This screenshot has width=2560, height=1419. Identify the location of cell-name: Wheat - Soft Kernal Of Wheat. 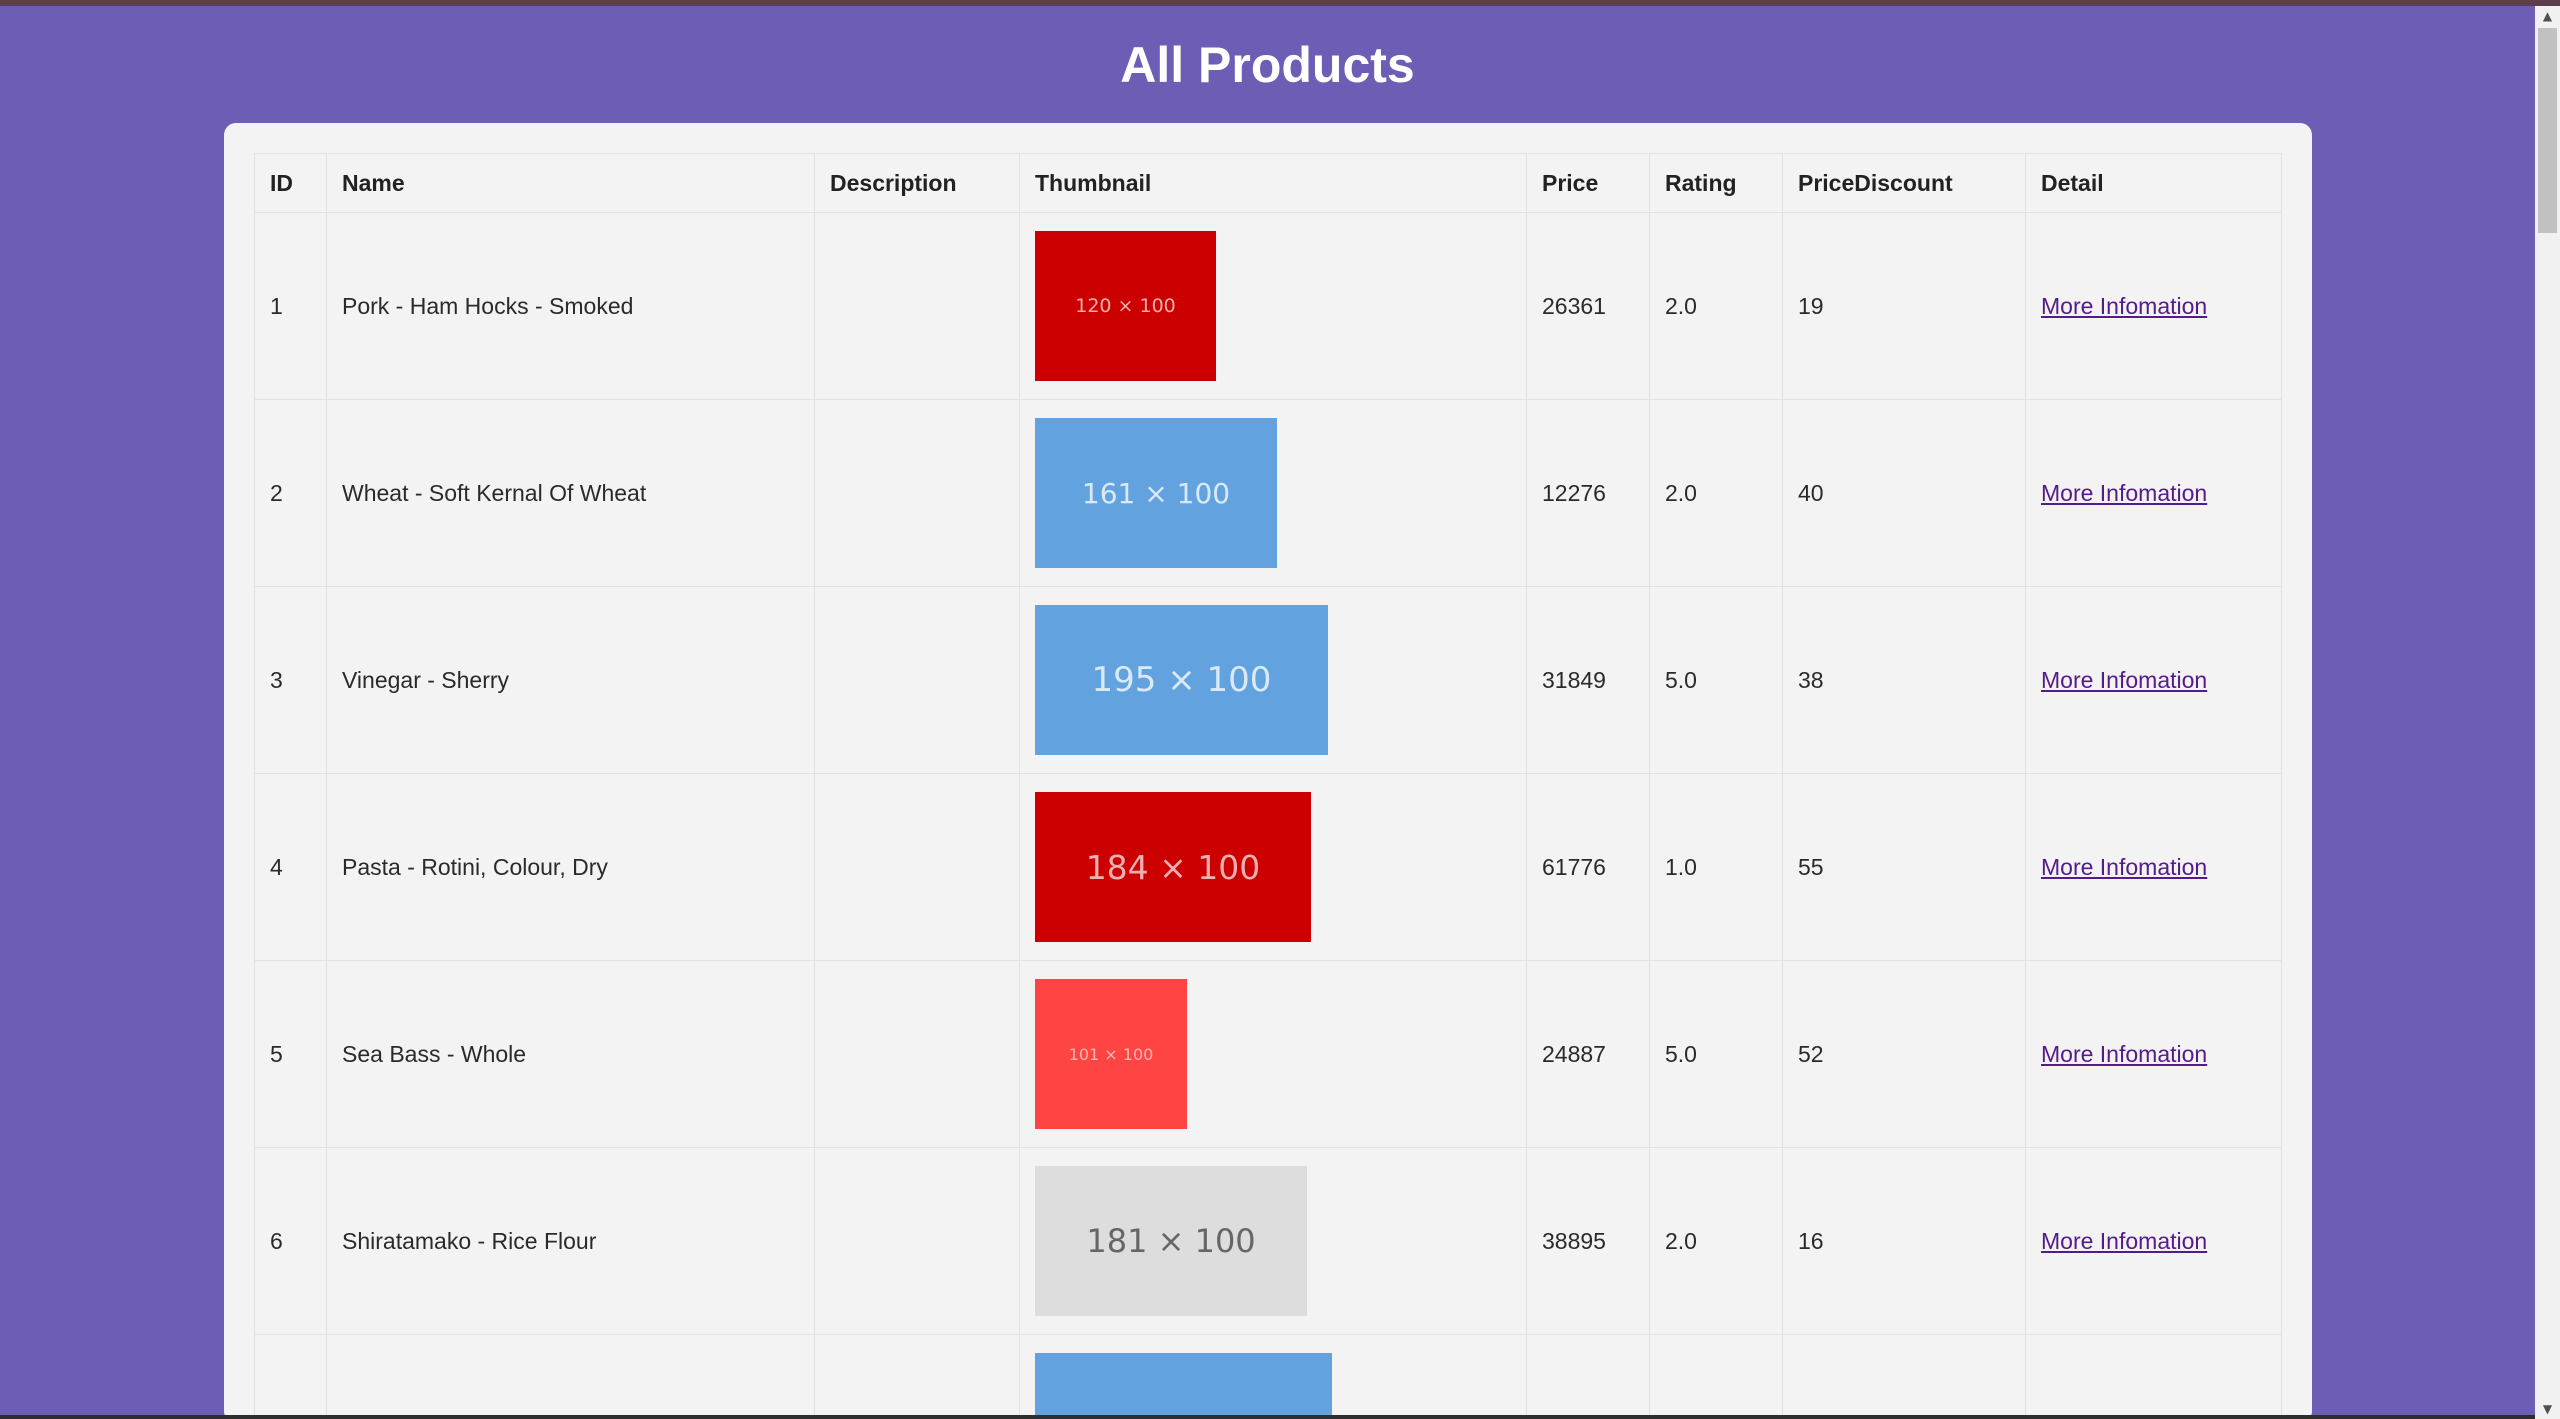
(570, 493).